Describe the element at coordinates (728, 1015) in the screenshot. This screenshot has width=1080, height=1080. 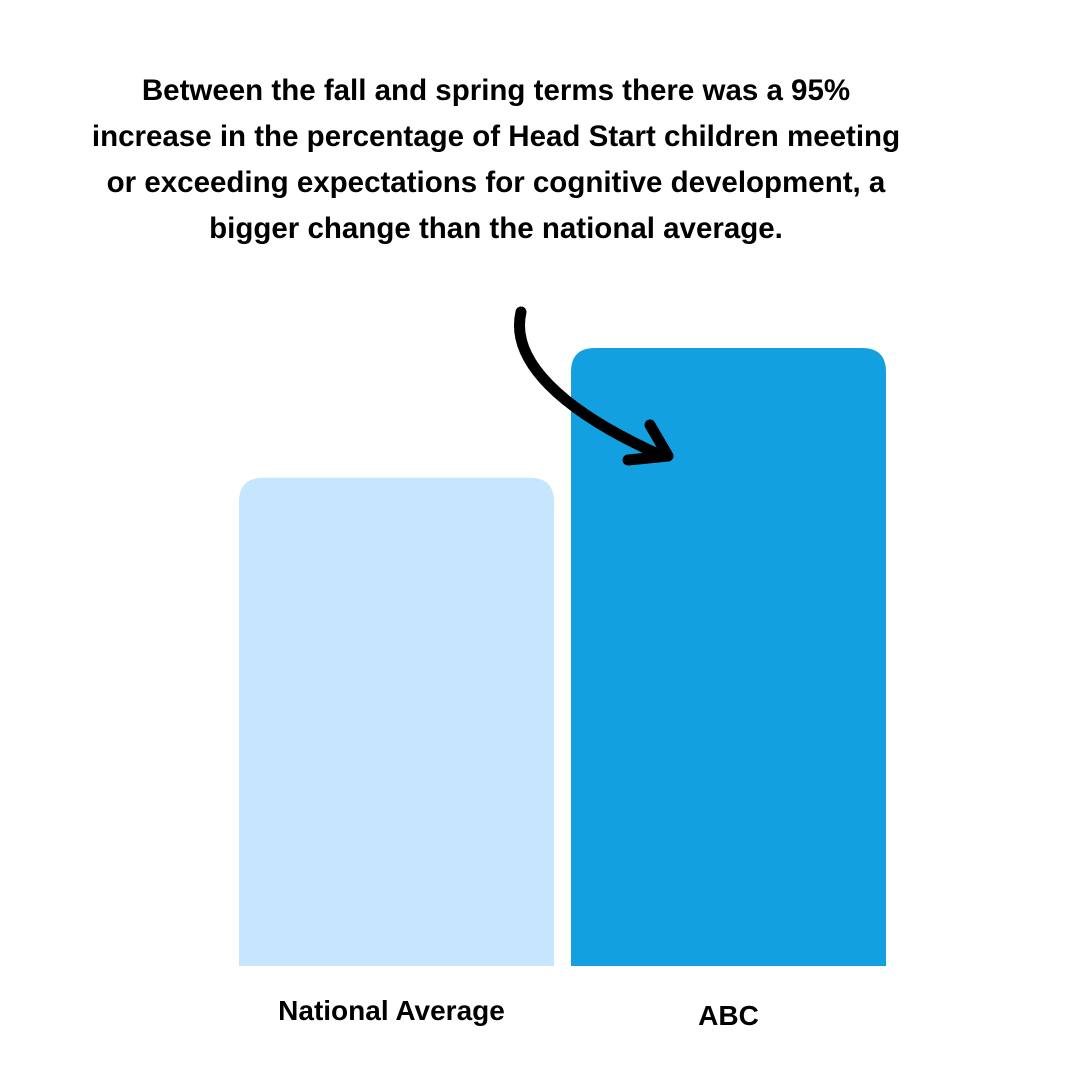
I see `x-tick-label: ABC` at that location.